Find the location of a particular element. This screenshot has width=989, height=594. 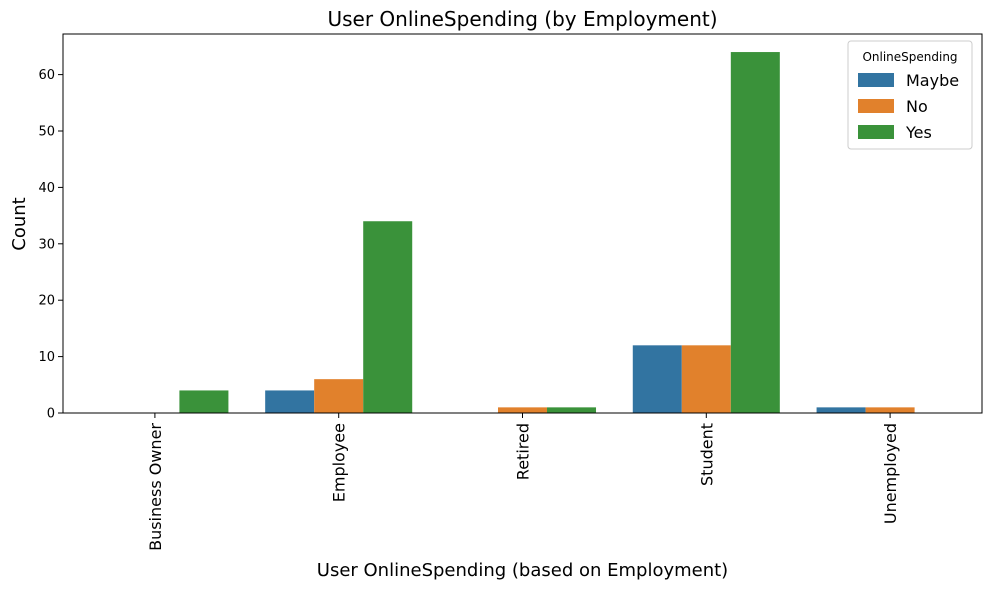

bar-retired-no is located at coordinates (522, 410).